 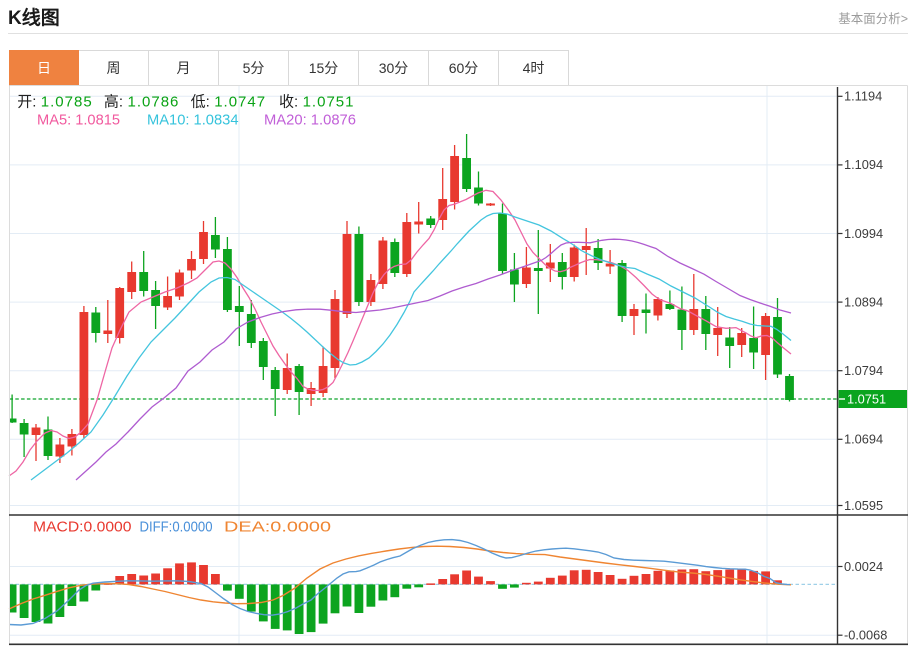 What do you see at coordinates (277, 527) in the screenshot?
I see `svg-text: DEA:0.0000` at bounding box center [277, 527].